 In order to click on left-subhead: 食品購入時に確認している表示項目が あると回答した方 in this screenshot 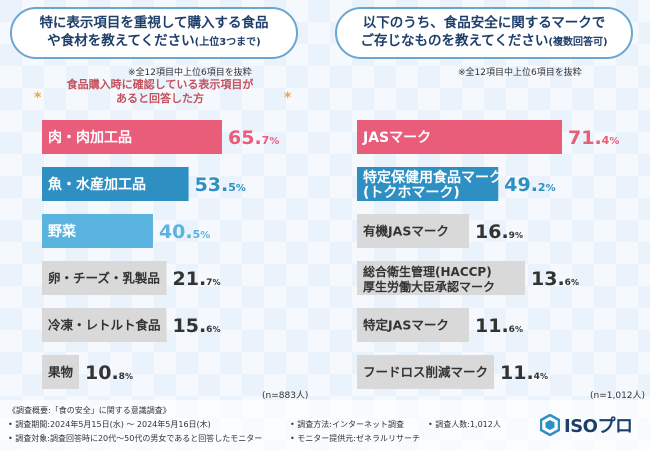, I will do `click(160, 92)`.